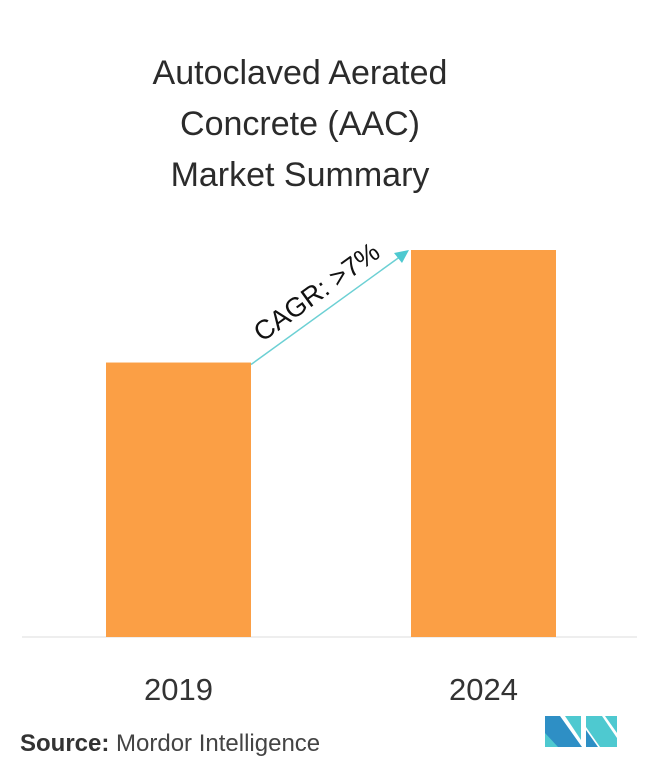 This screenshot has height=781, width=660. Describe the element at coordinates (178, 499) in the screenshot. I see `bar-2019` at that location.